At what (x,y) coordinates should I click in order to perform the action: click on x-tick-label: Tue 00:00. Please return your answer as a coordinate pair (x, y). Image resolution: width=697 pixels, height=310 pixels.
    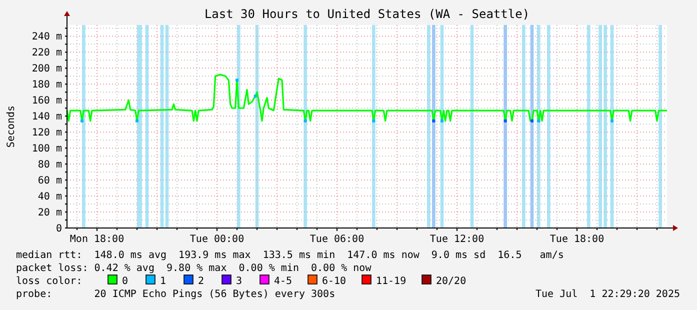
    Looking at the image, I should click on (217, 239).